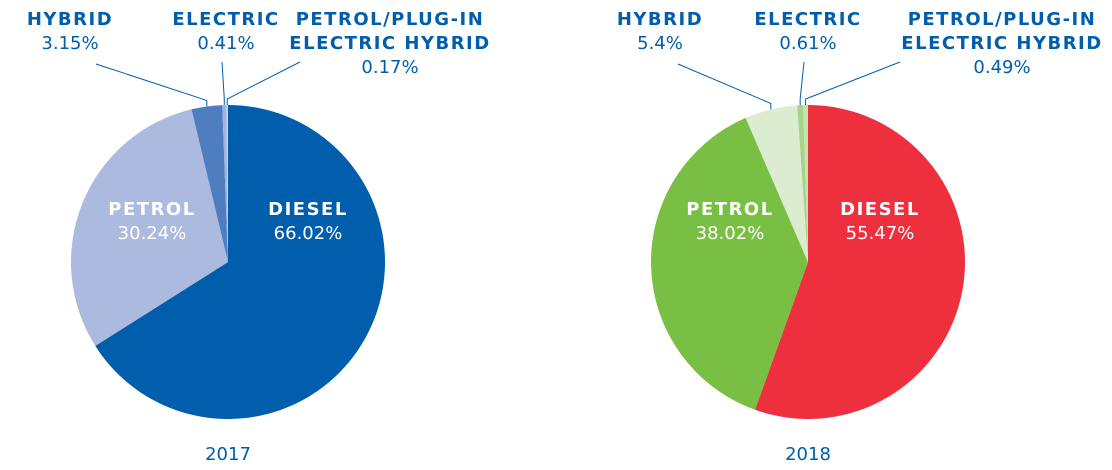 The width and height of the screenshot is (1112, 470). What do you see at coordinates (308, 222) in the screenshot?
I see `slice-label: DIESEL 66.02%` at bounding box center [308, 222].